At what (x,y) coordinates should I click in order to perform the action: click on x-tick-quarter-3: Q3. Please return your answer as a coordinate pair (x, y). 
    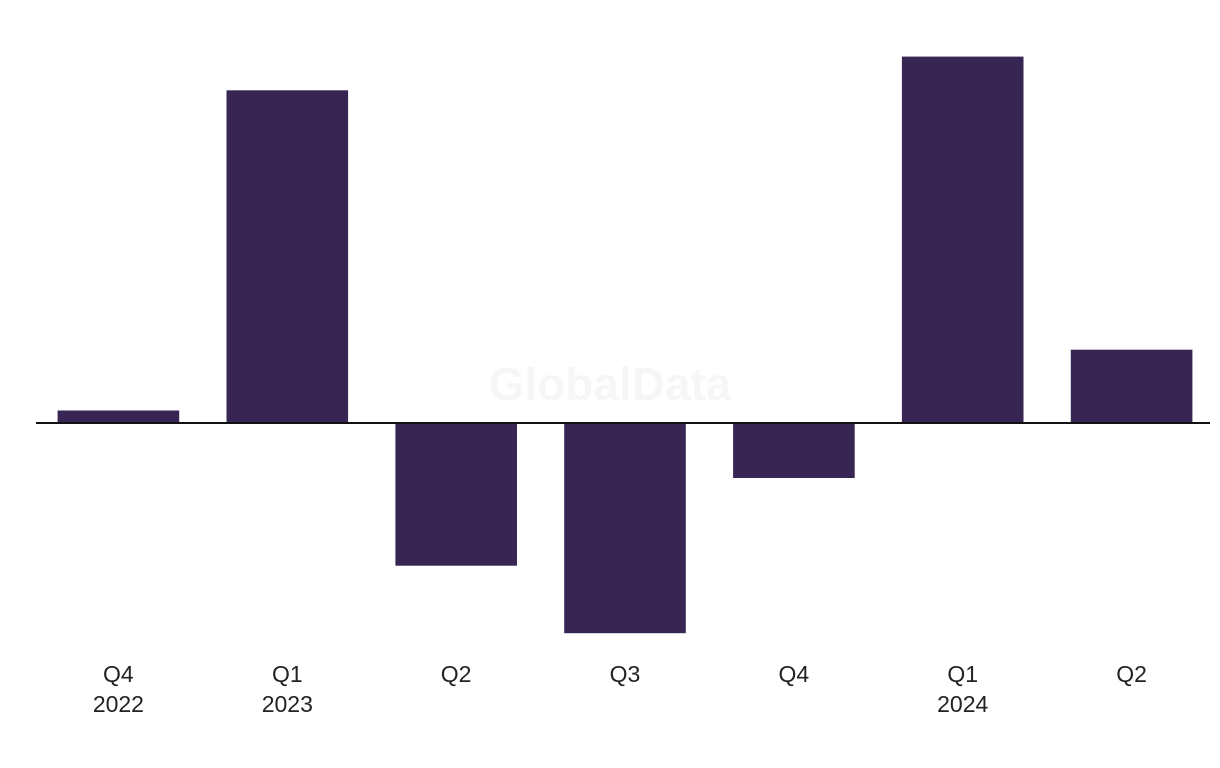
    Looking at the image, I should click on (625, 674).